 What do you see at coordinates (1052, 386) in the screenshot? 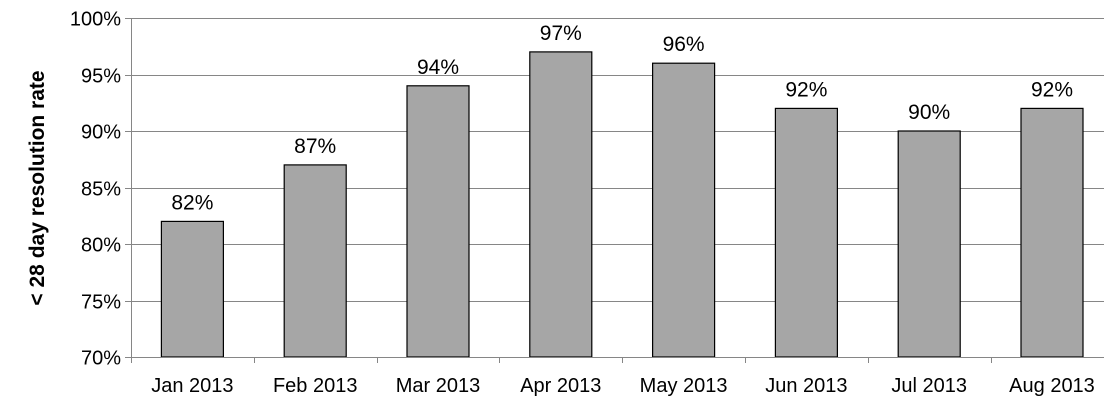
I see `x-tick-label: Aug 2013` at bounding box center [1052, 386].